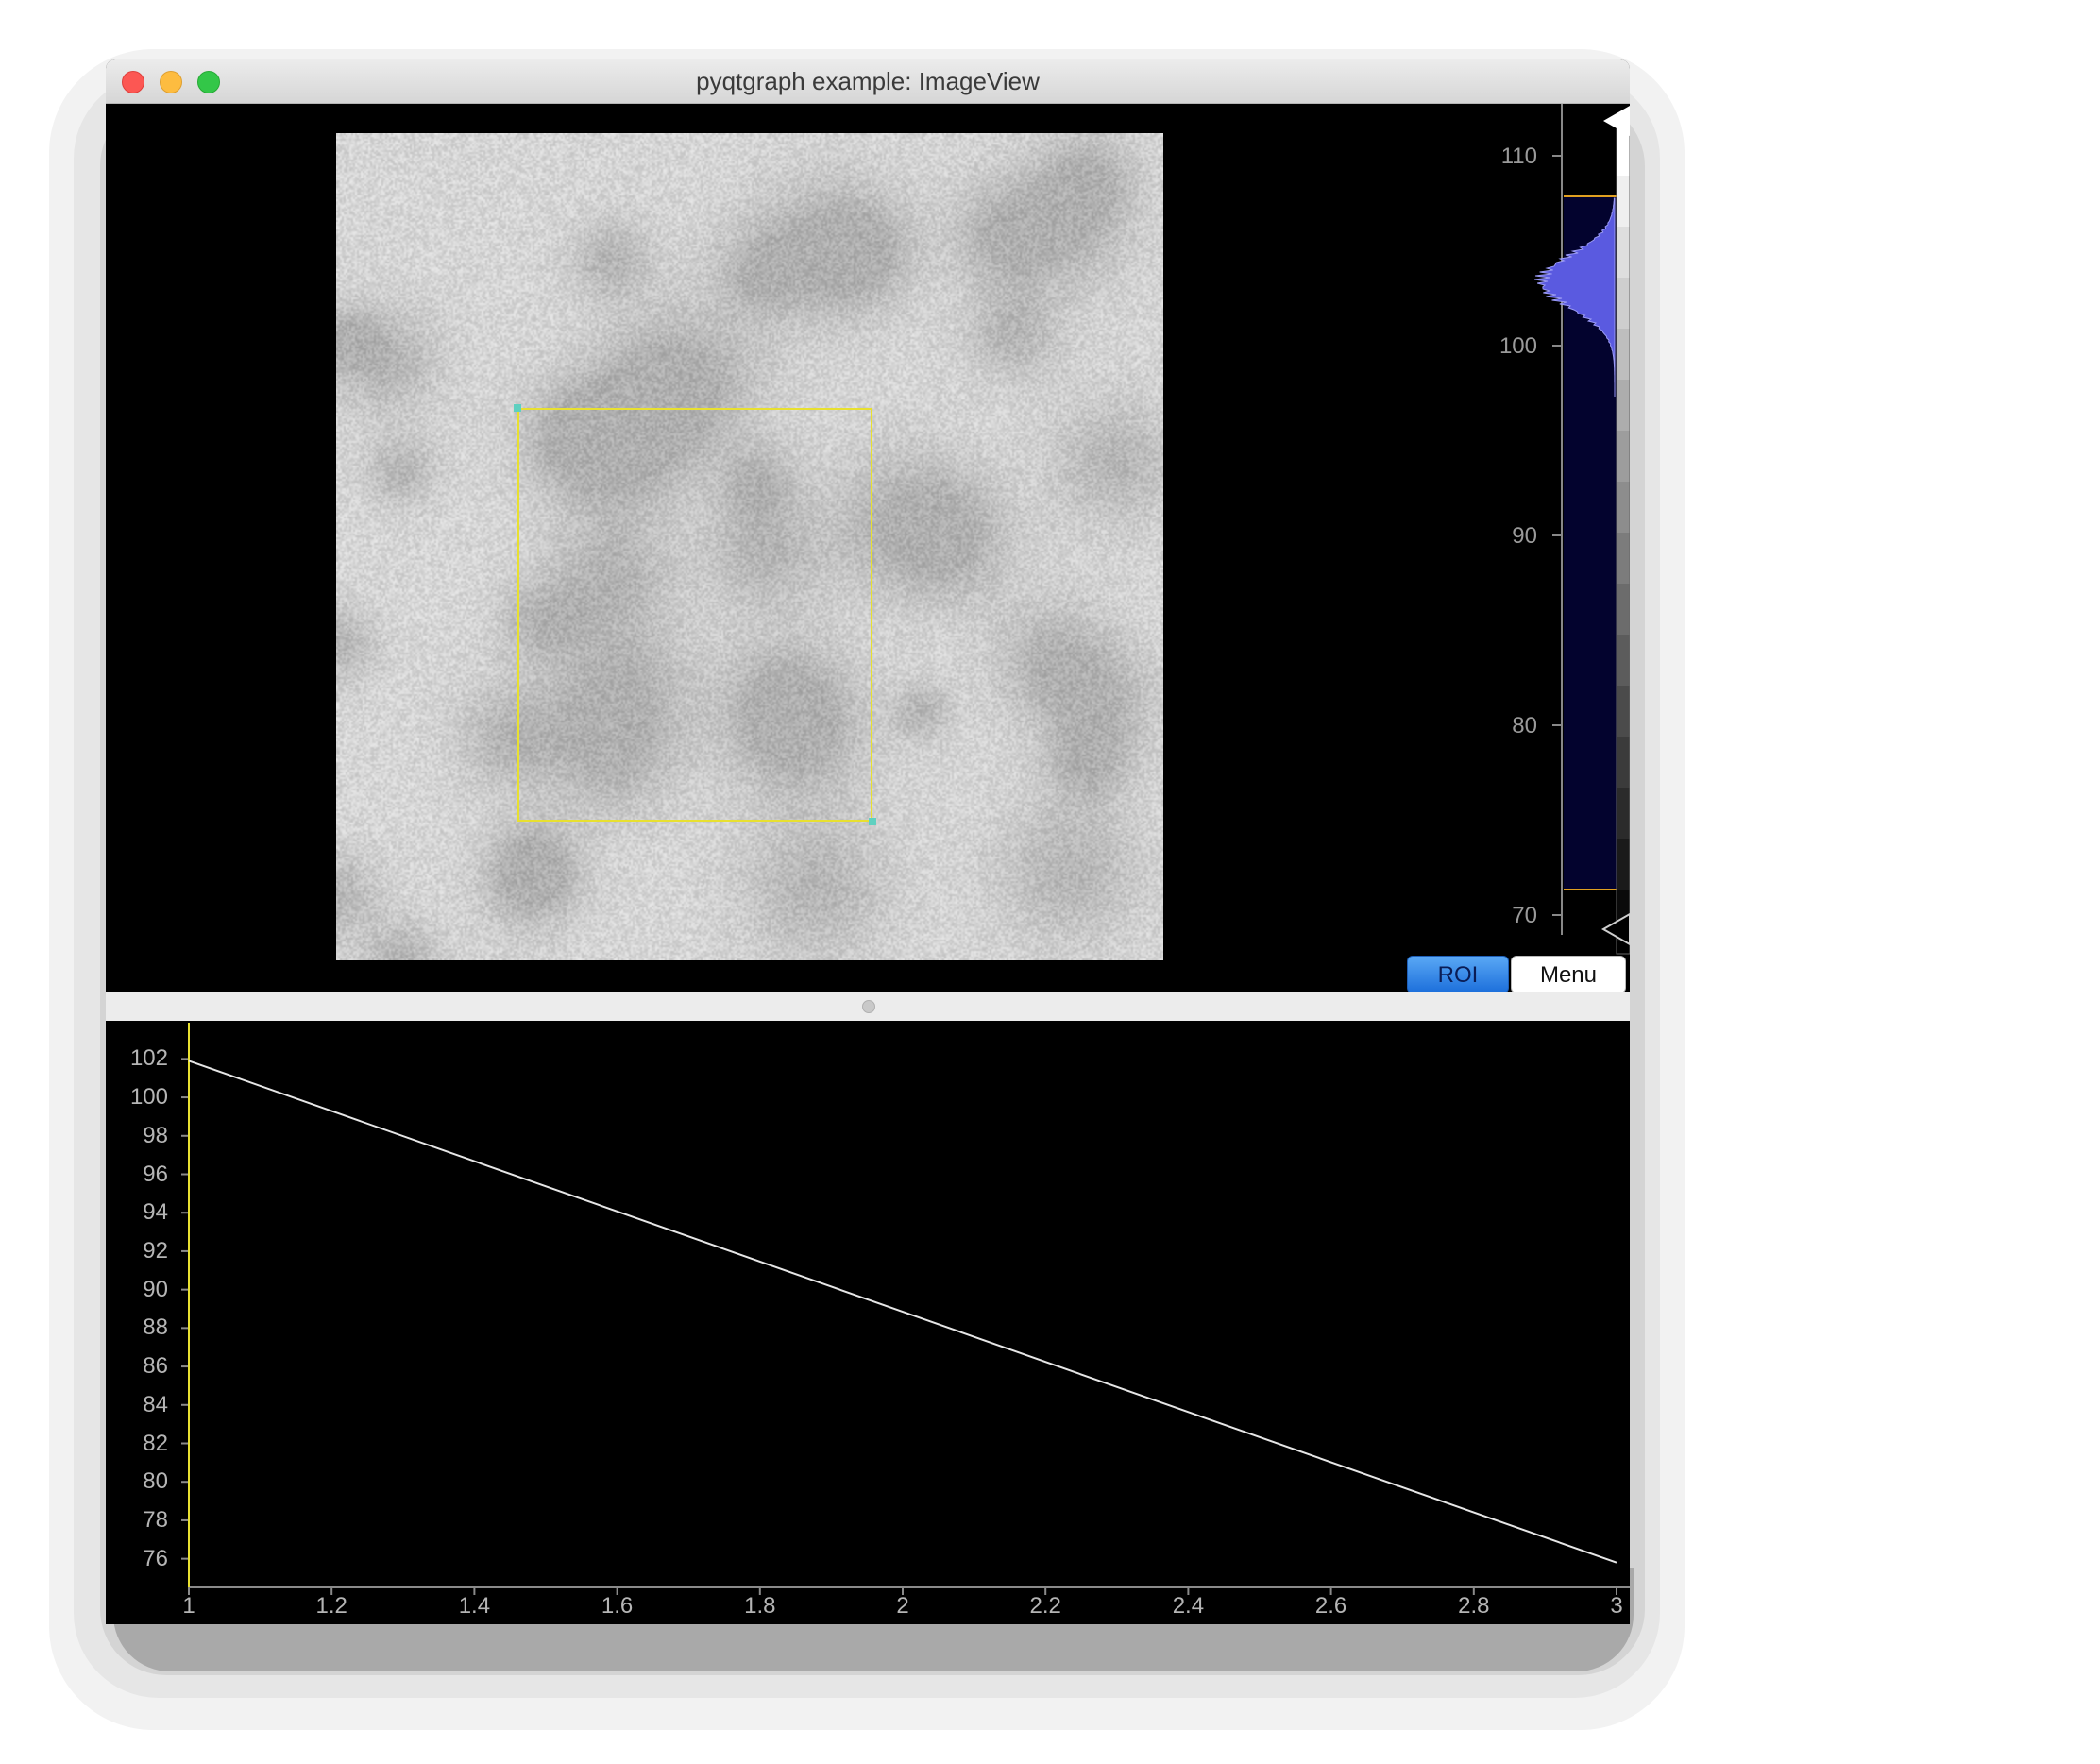 The height and width of the screenshot is (1764, 2100). I want to click on y-tick-label: 98, so click(155, 1135).